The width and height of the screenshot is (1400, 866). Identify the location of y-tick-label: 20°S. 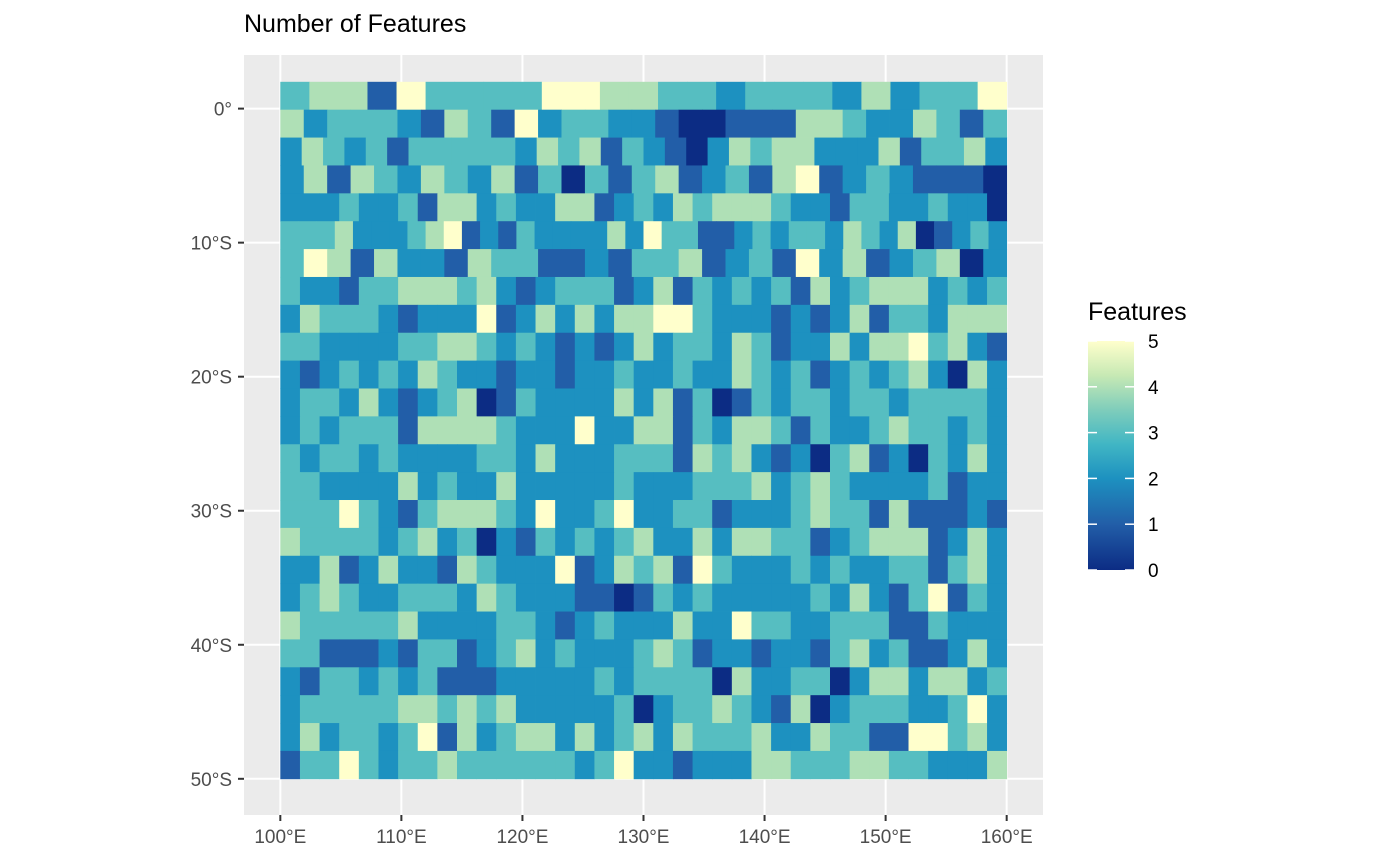
(211, 378).